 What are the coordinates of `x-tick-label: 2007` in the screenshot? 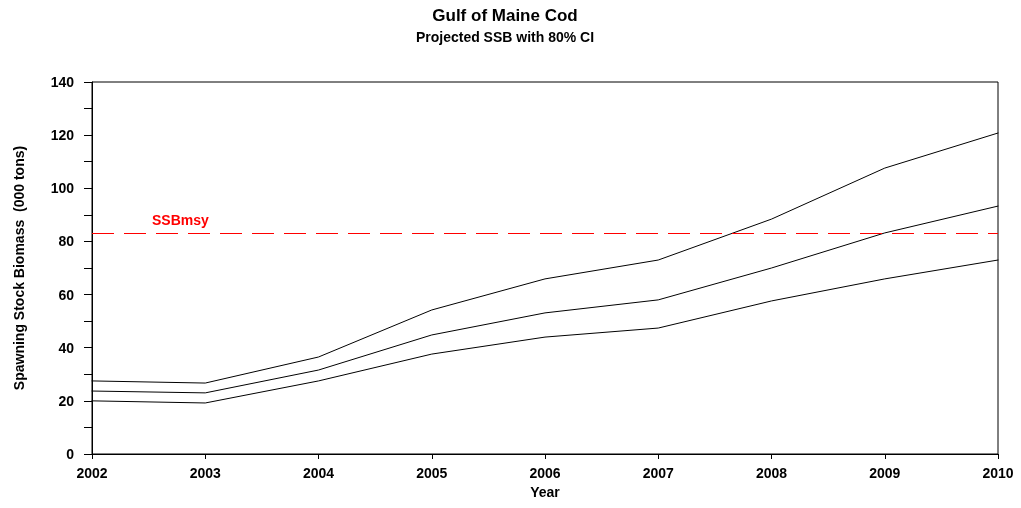 It's located at (658, 473).